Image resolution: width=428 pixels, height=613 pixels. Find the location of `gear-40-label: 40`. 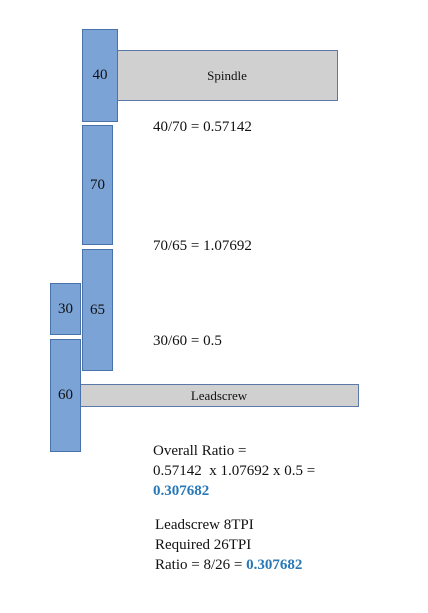

gear-40-label: 40 is located at coordinates (100, 75).